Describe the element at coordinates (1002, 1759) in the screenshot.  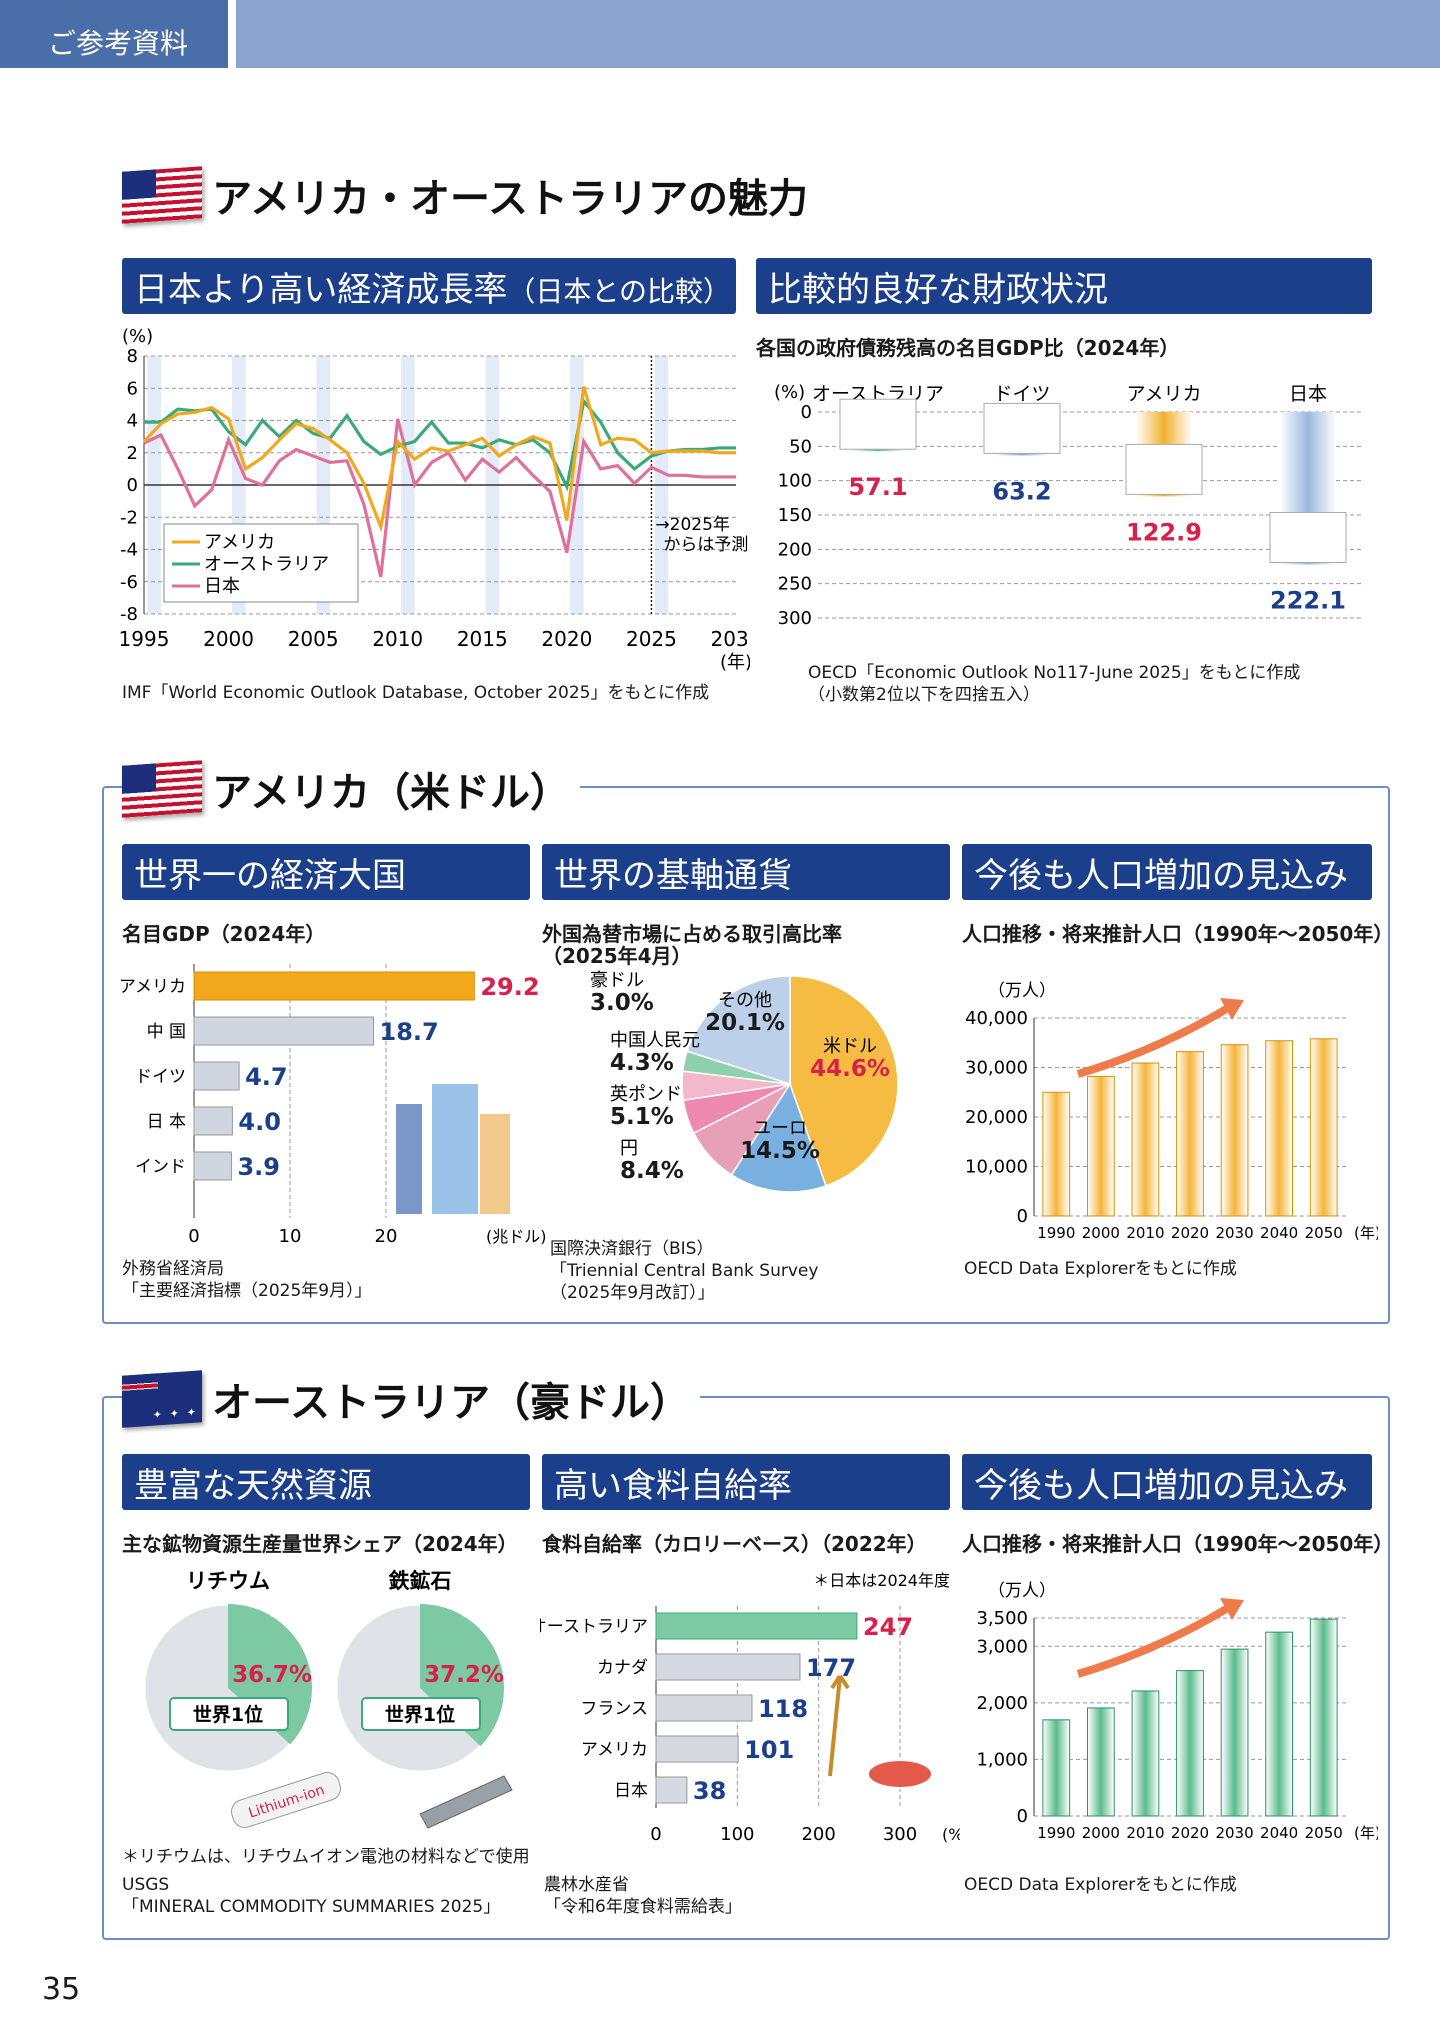
I see `pop-ytick: 1,000` at that location.